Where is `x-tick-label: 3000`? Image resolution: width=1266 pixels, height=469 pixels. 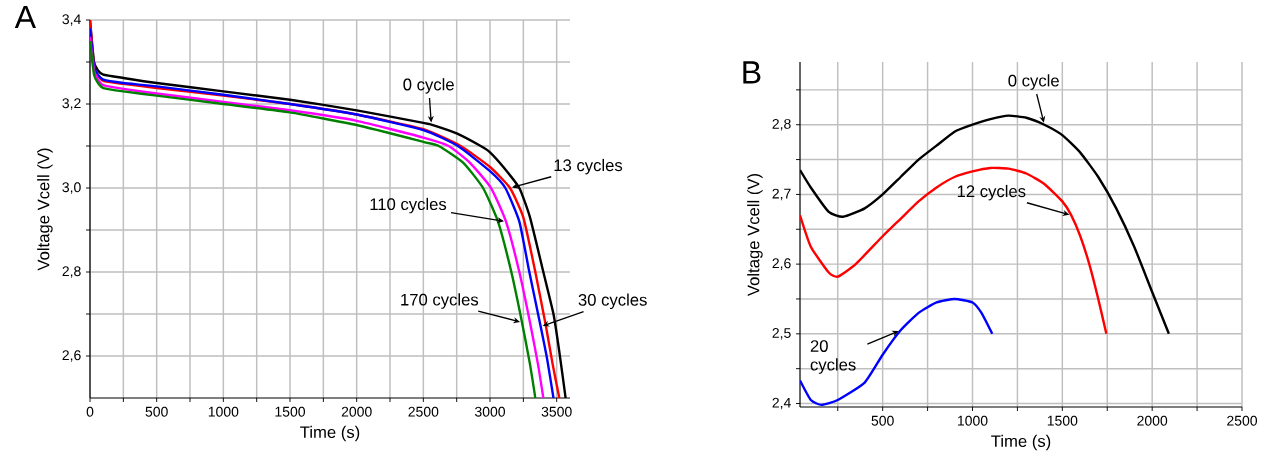
x-tick-label: 3000 is located at coordinates (490, 411).